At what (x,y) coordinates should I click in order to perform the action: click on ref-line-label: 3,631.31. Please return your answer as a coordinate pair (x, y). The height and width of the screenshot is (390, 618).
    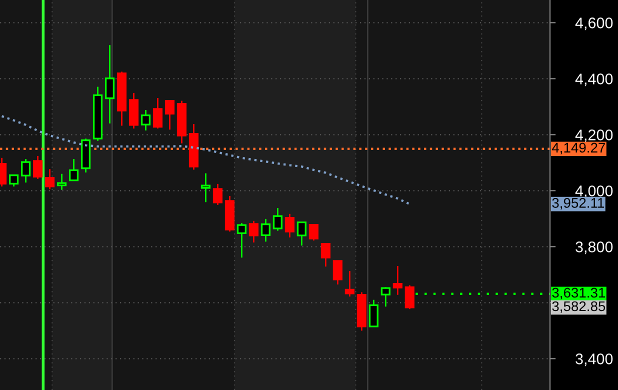
    Looking at the image, I should click on (579, 294).